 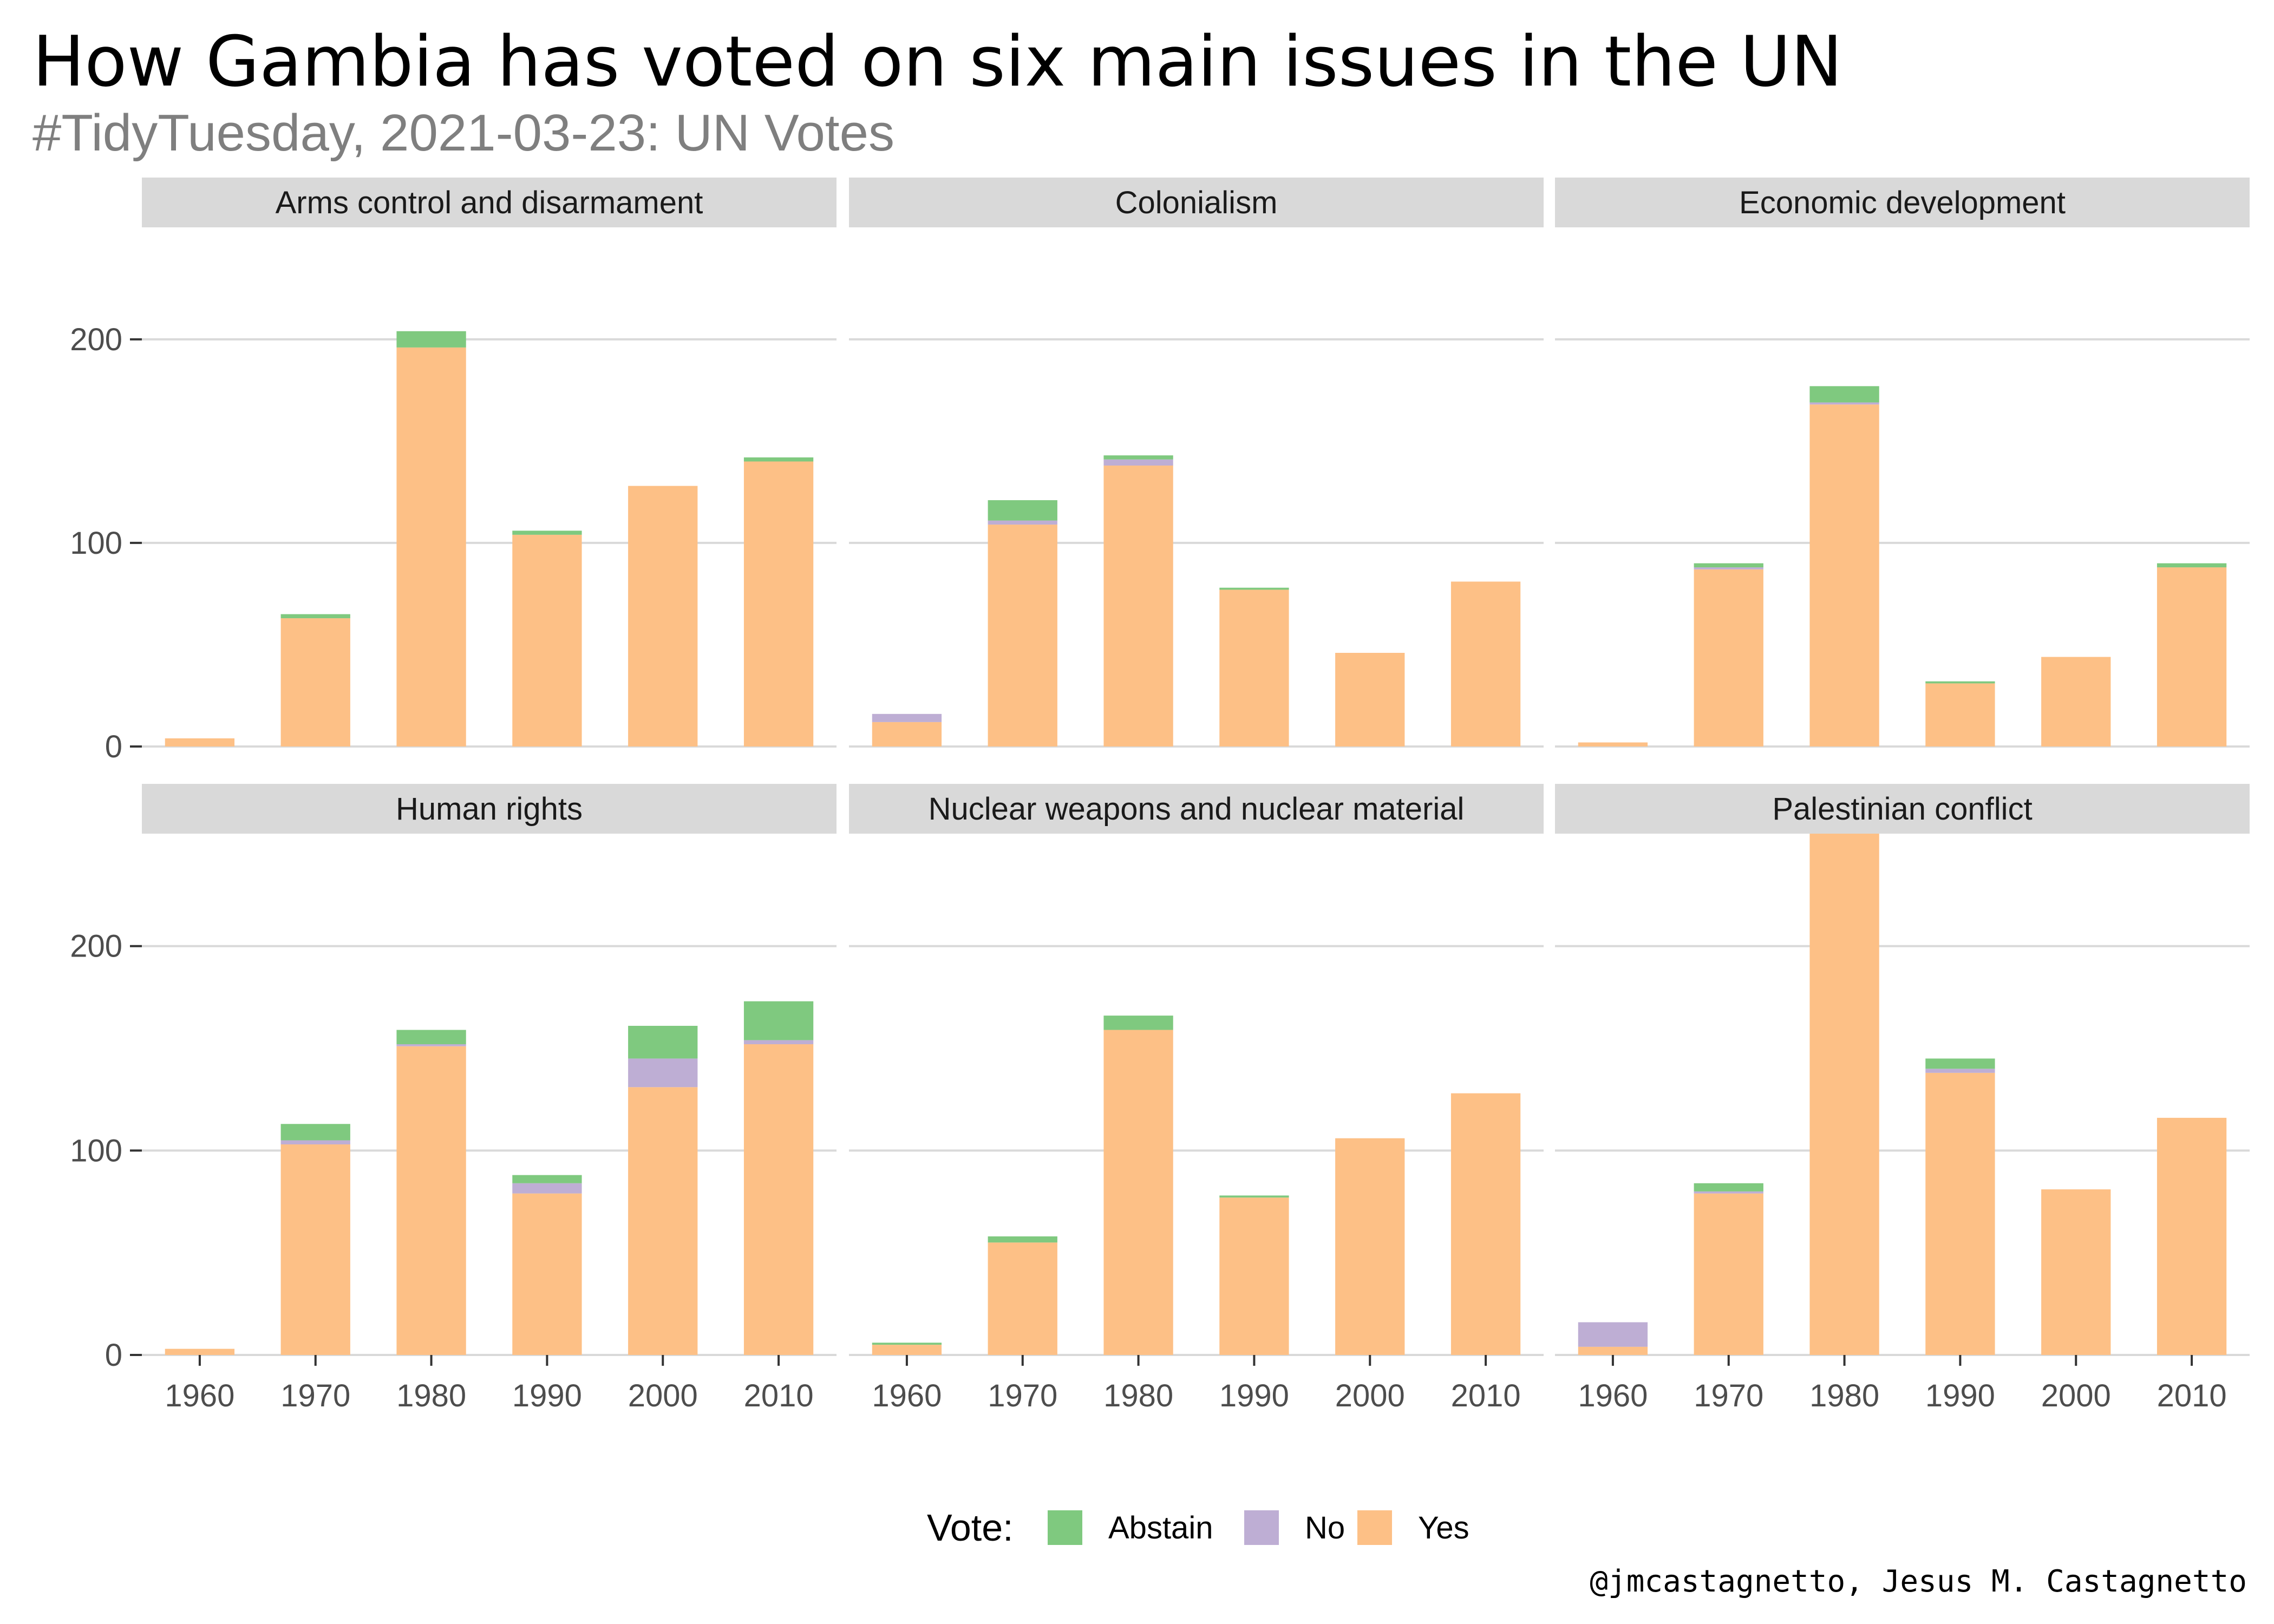 What do you see at coordinates (779, 1042) in the screenshot?
I see `bar-no-2010` at bounding box center [779, 1042].